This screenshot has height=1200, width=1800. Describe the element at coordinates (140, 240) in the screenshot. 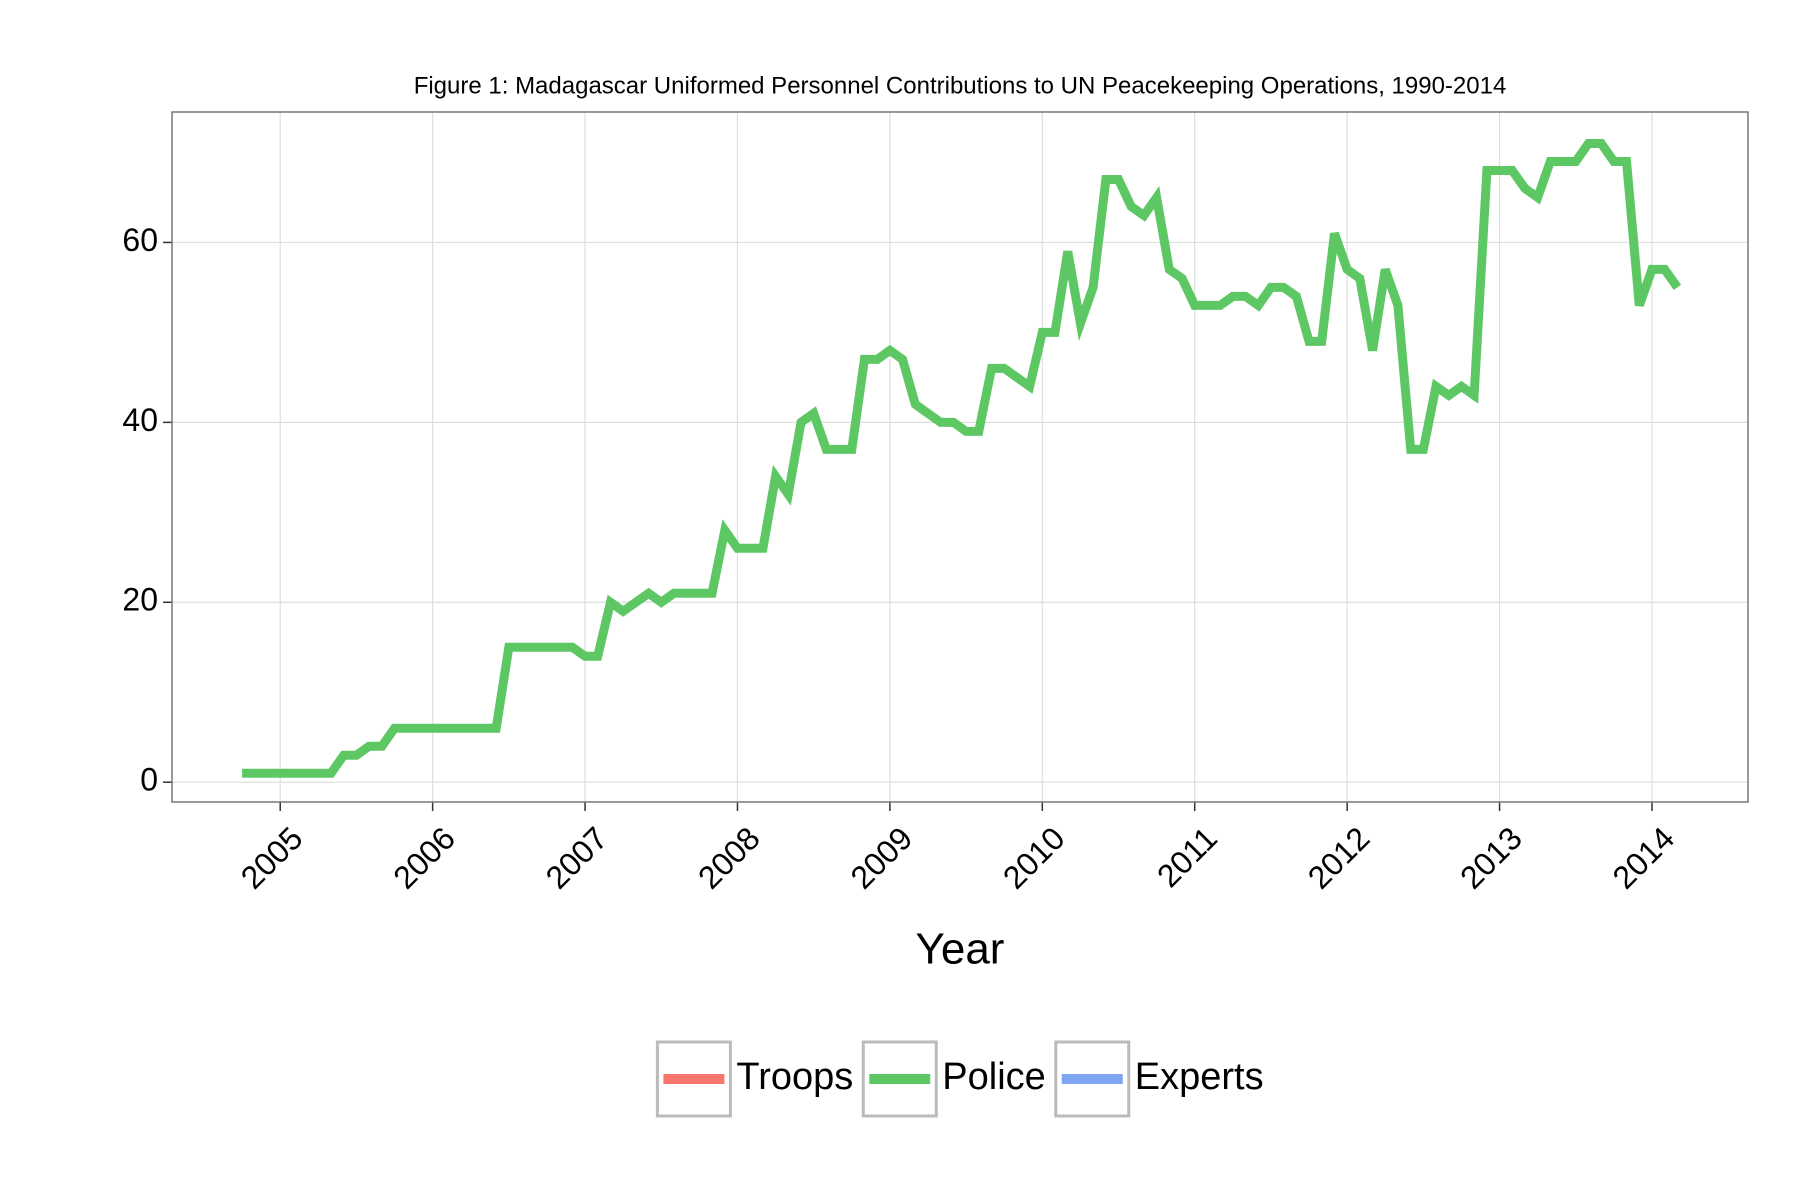

I see `y-tick-label: 60` at that location.